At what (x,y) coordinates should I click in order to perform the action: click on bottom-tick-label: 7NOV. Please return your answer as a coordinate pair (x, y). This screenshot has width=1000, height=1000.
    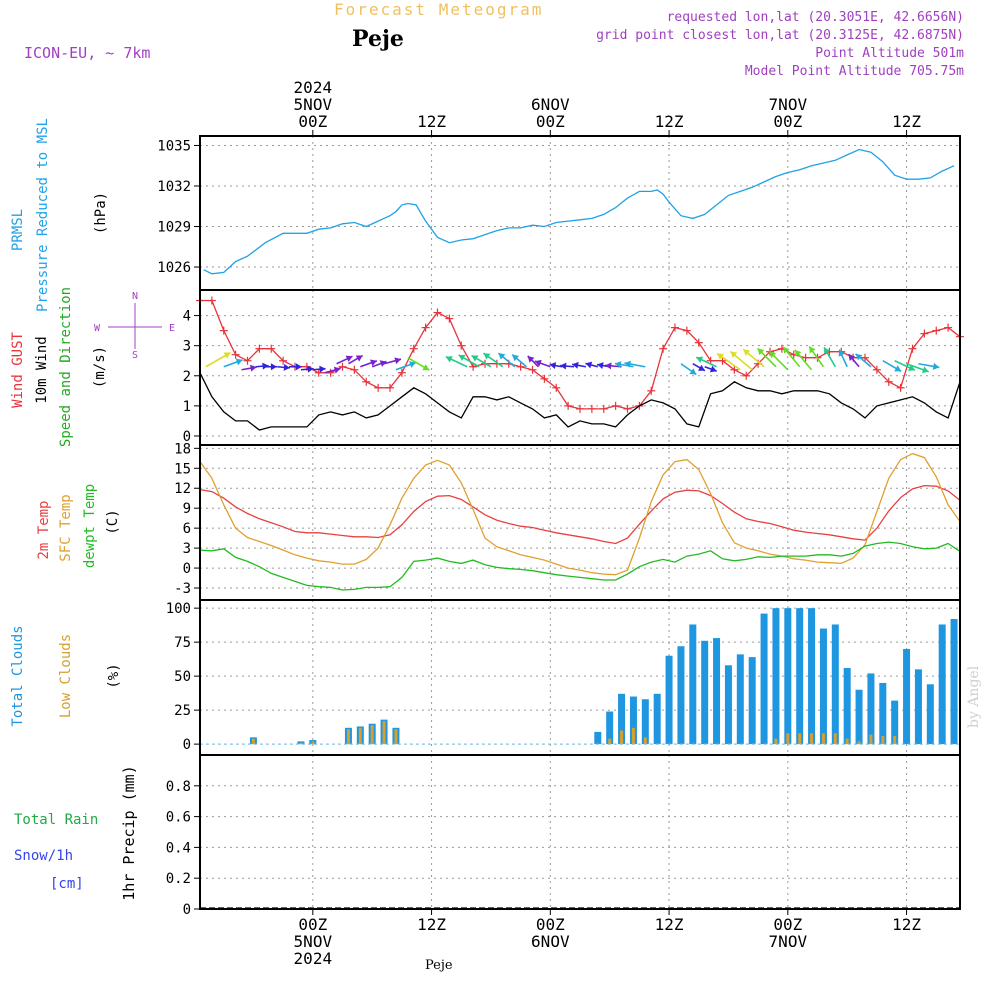
    Looking at the image, I should click on (788, 941).